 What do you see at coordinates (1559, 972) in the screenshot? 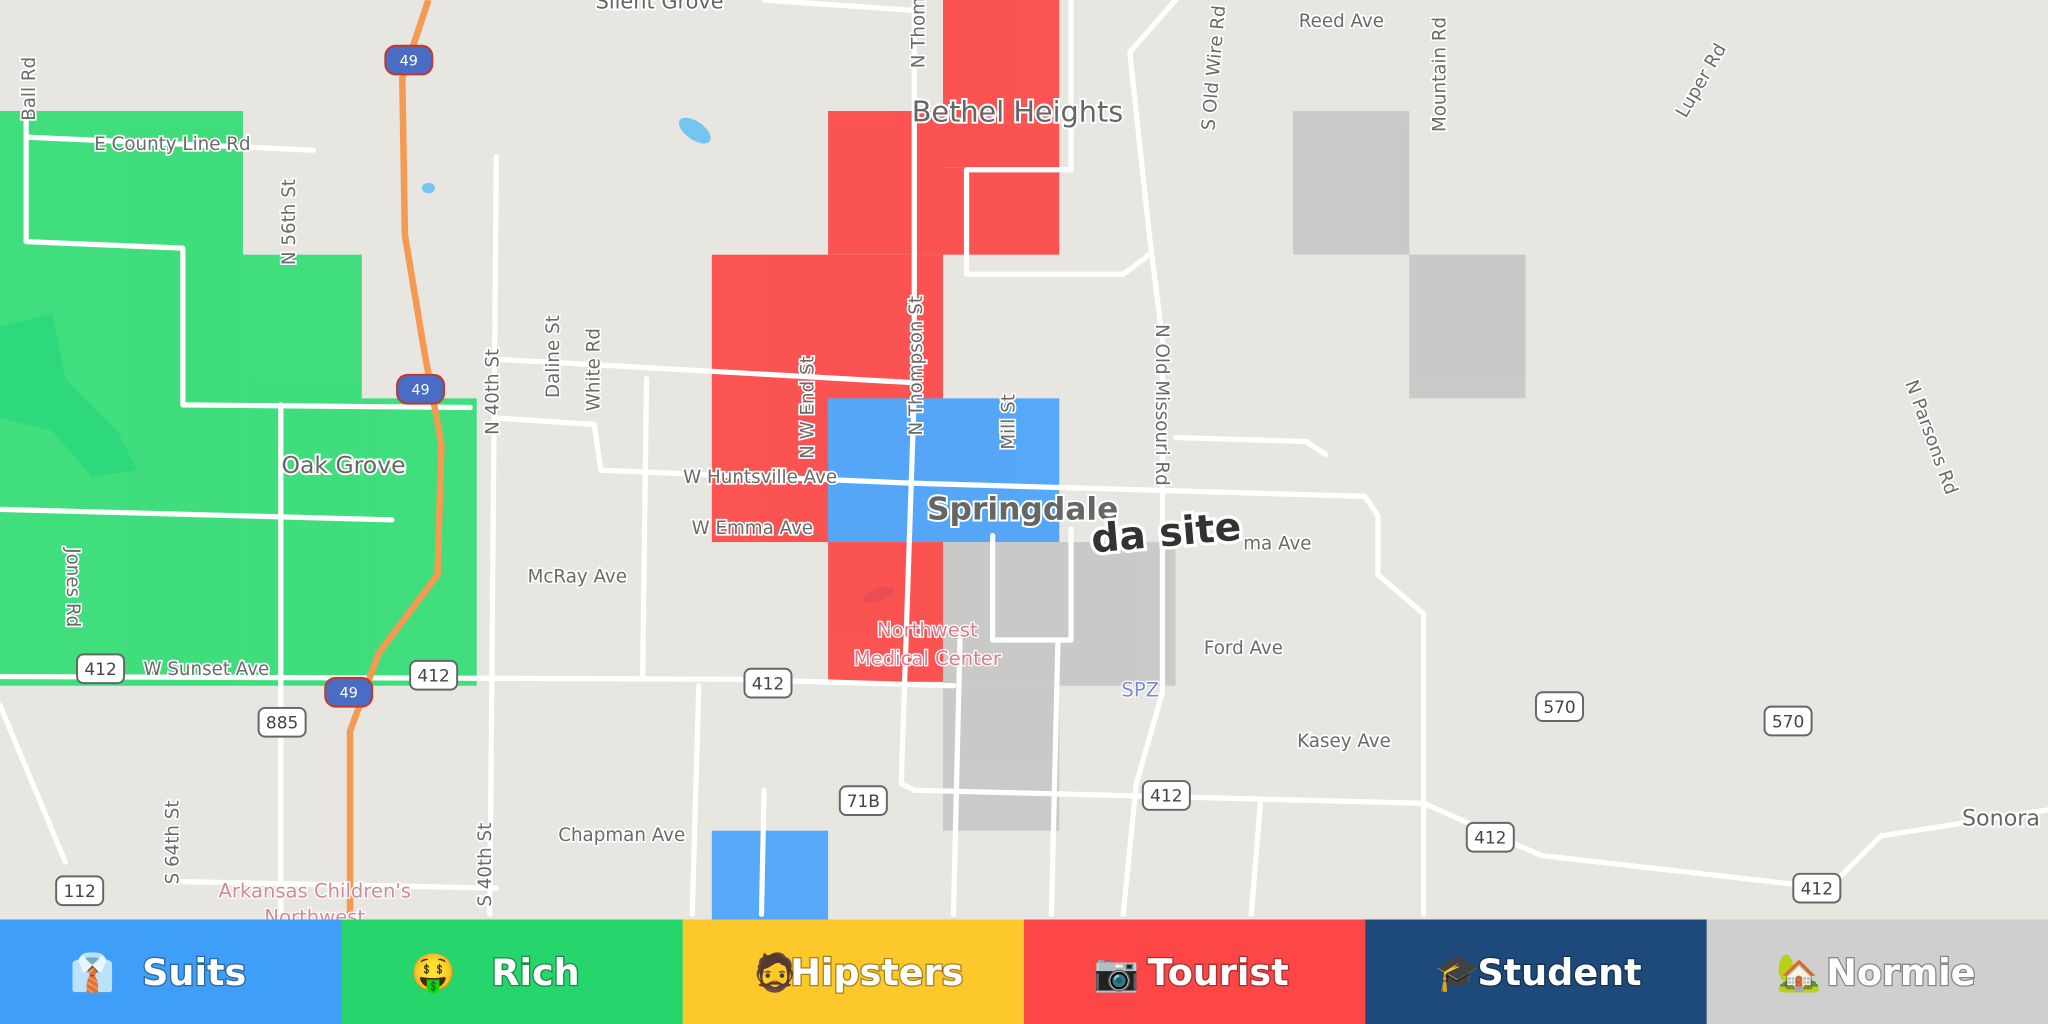
I see `legend-label: Student` at bounding box center [1559, 972].